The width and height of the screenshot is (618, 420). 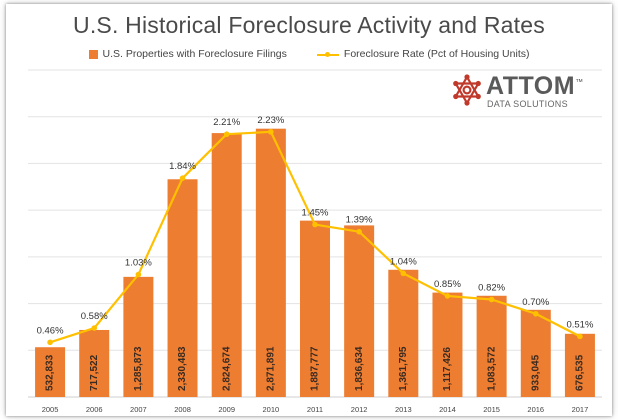 I want to click on rate-value-label: 0.51%, so click(x=579, y=324).